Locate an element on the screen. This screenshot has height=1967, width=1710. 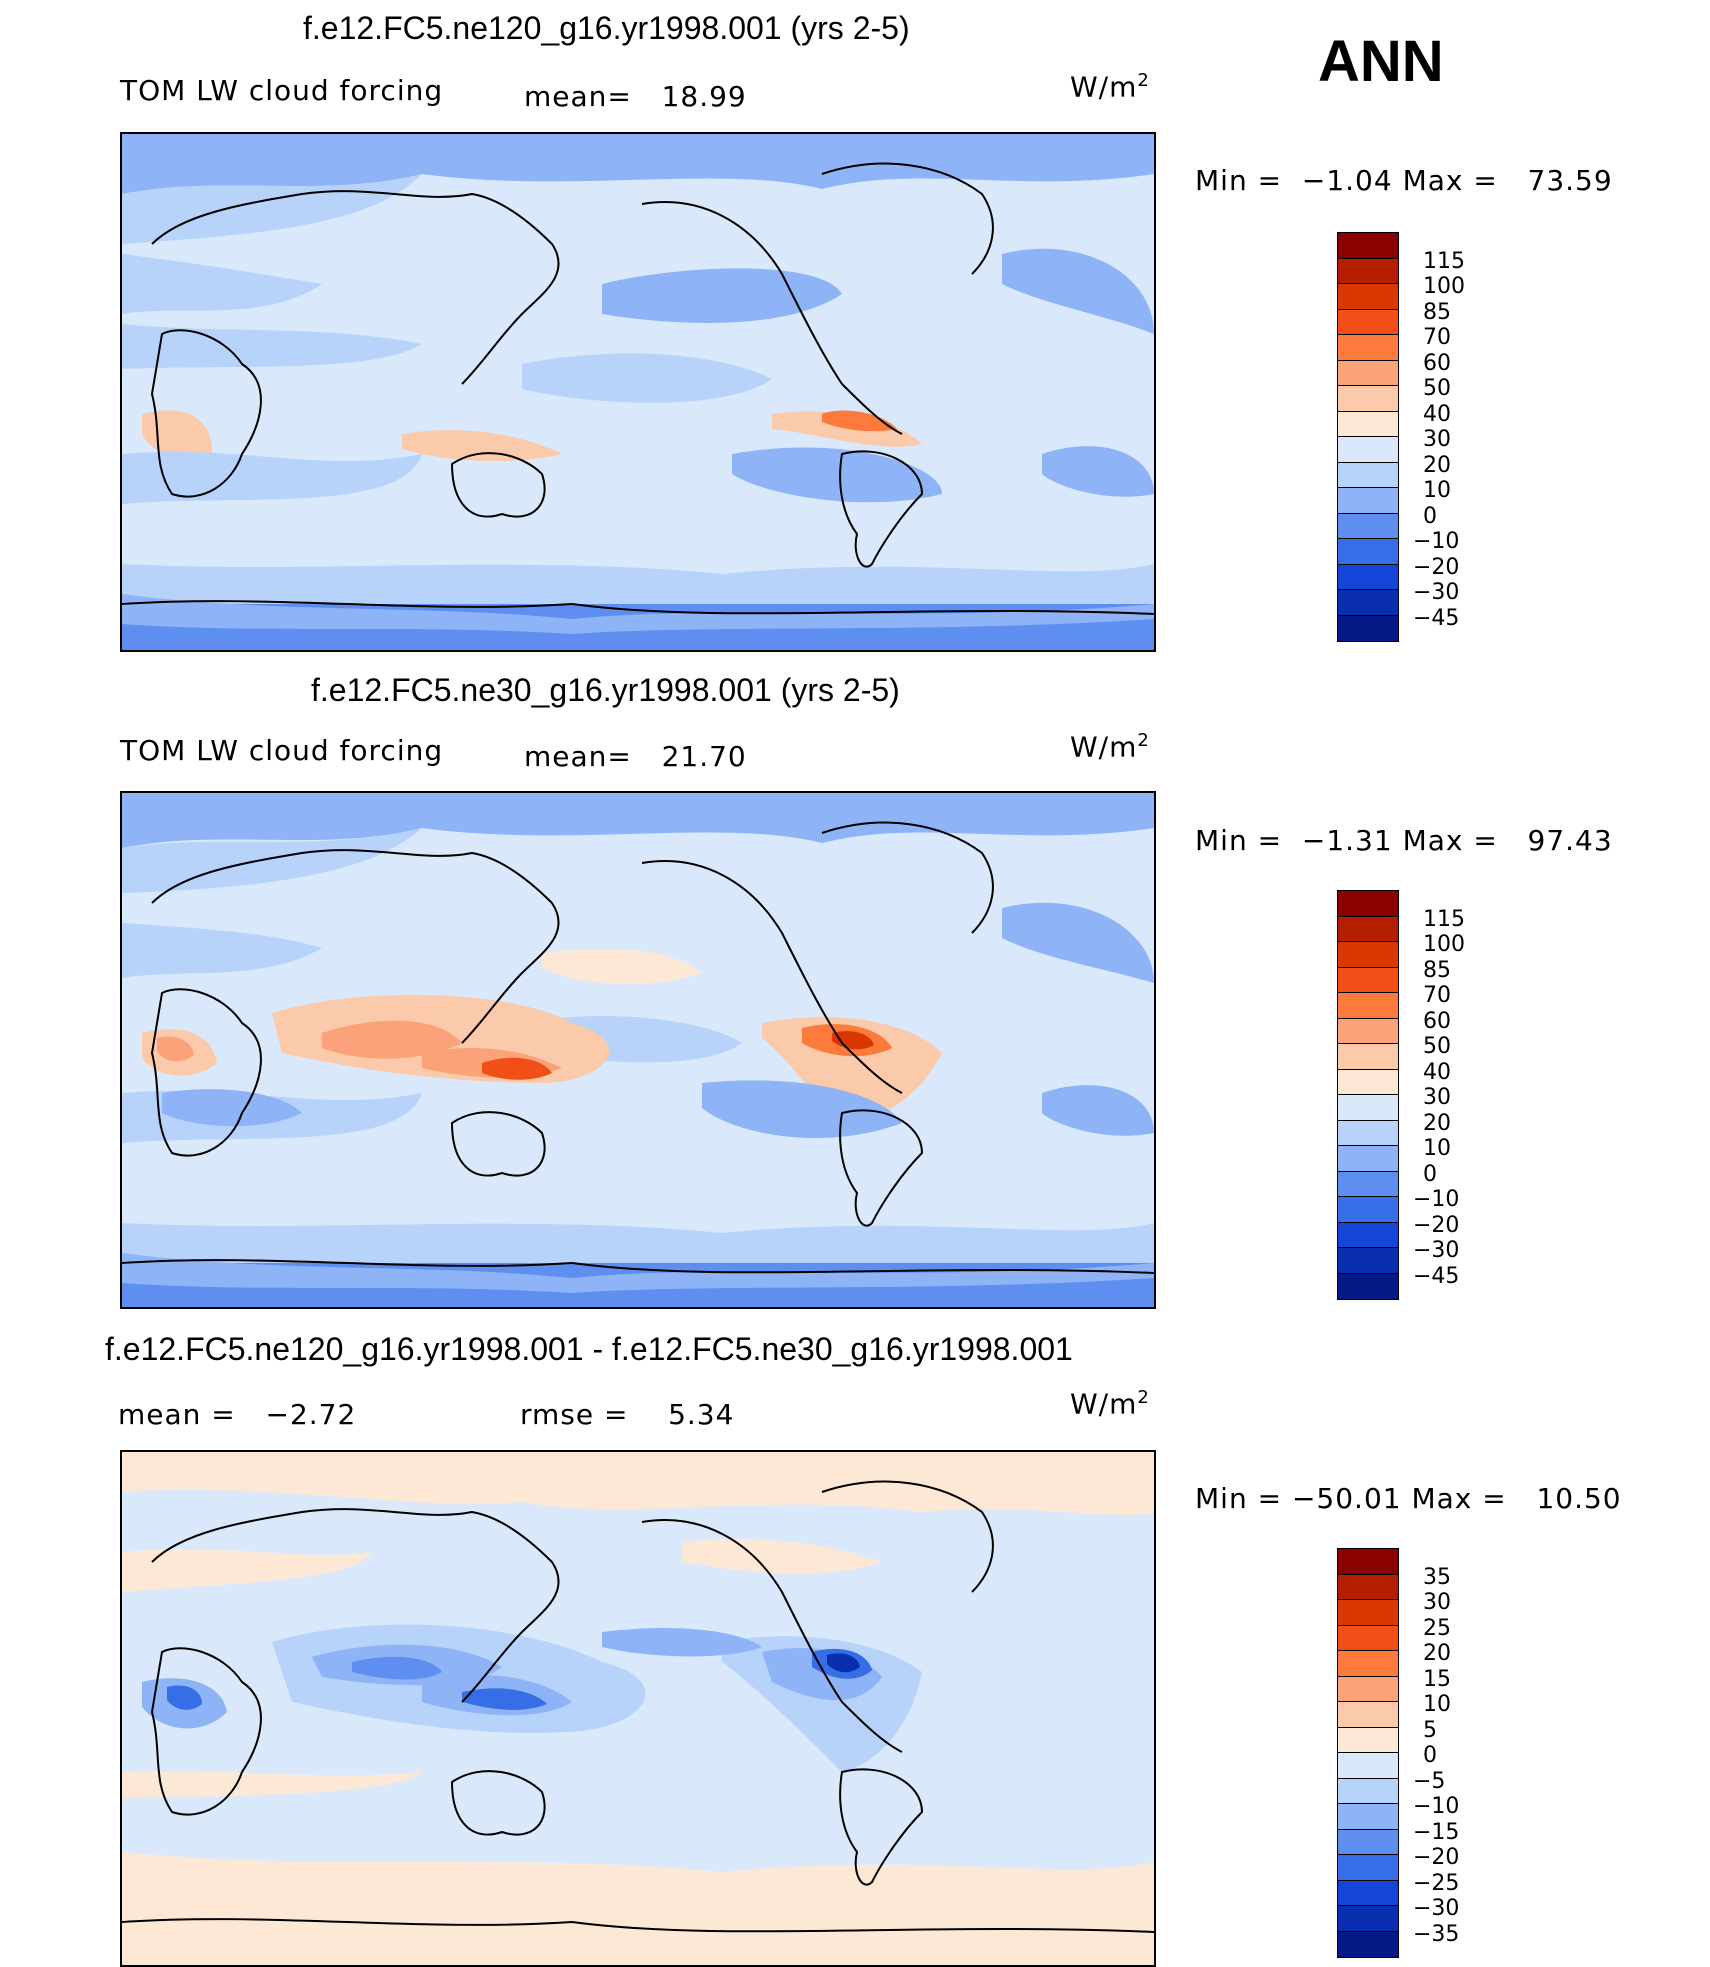
panel-3-min-value: −50.01 is located at coordinates (1346, 1498).